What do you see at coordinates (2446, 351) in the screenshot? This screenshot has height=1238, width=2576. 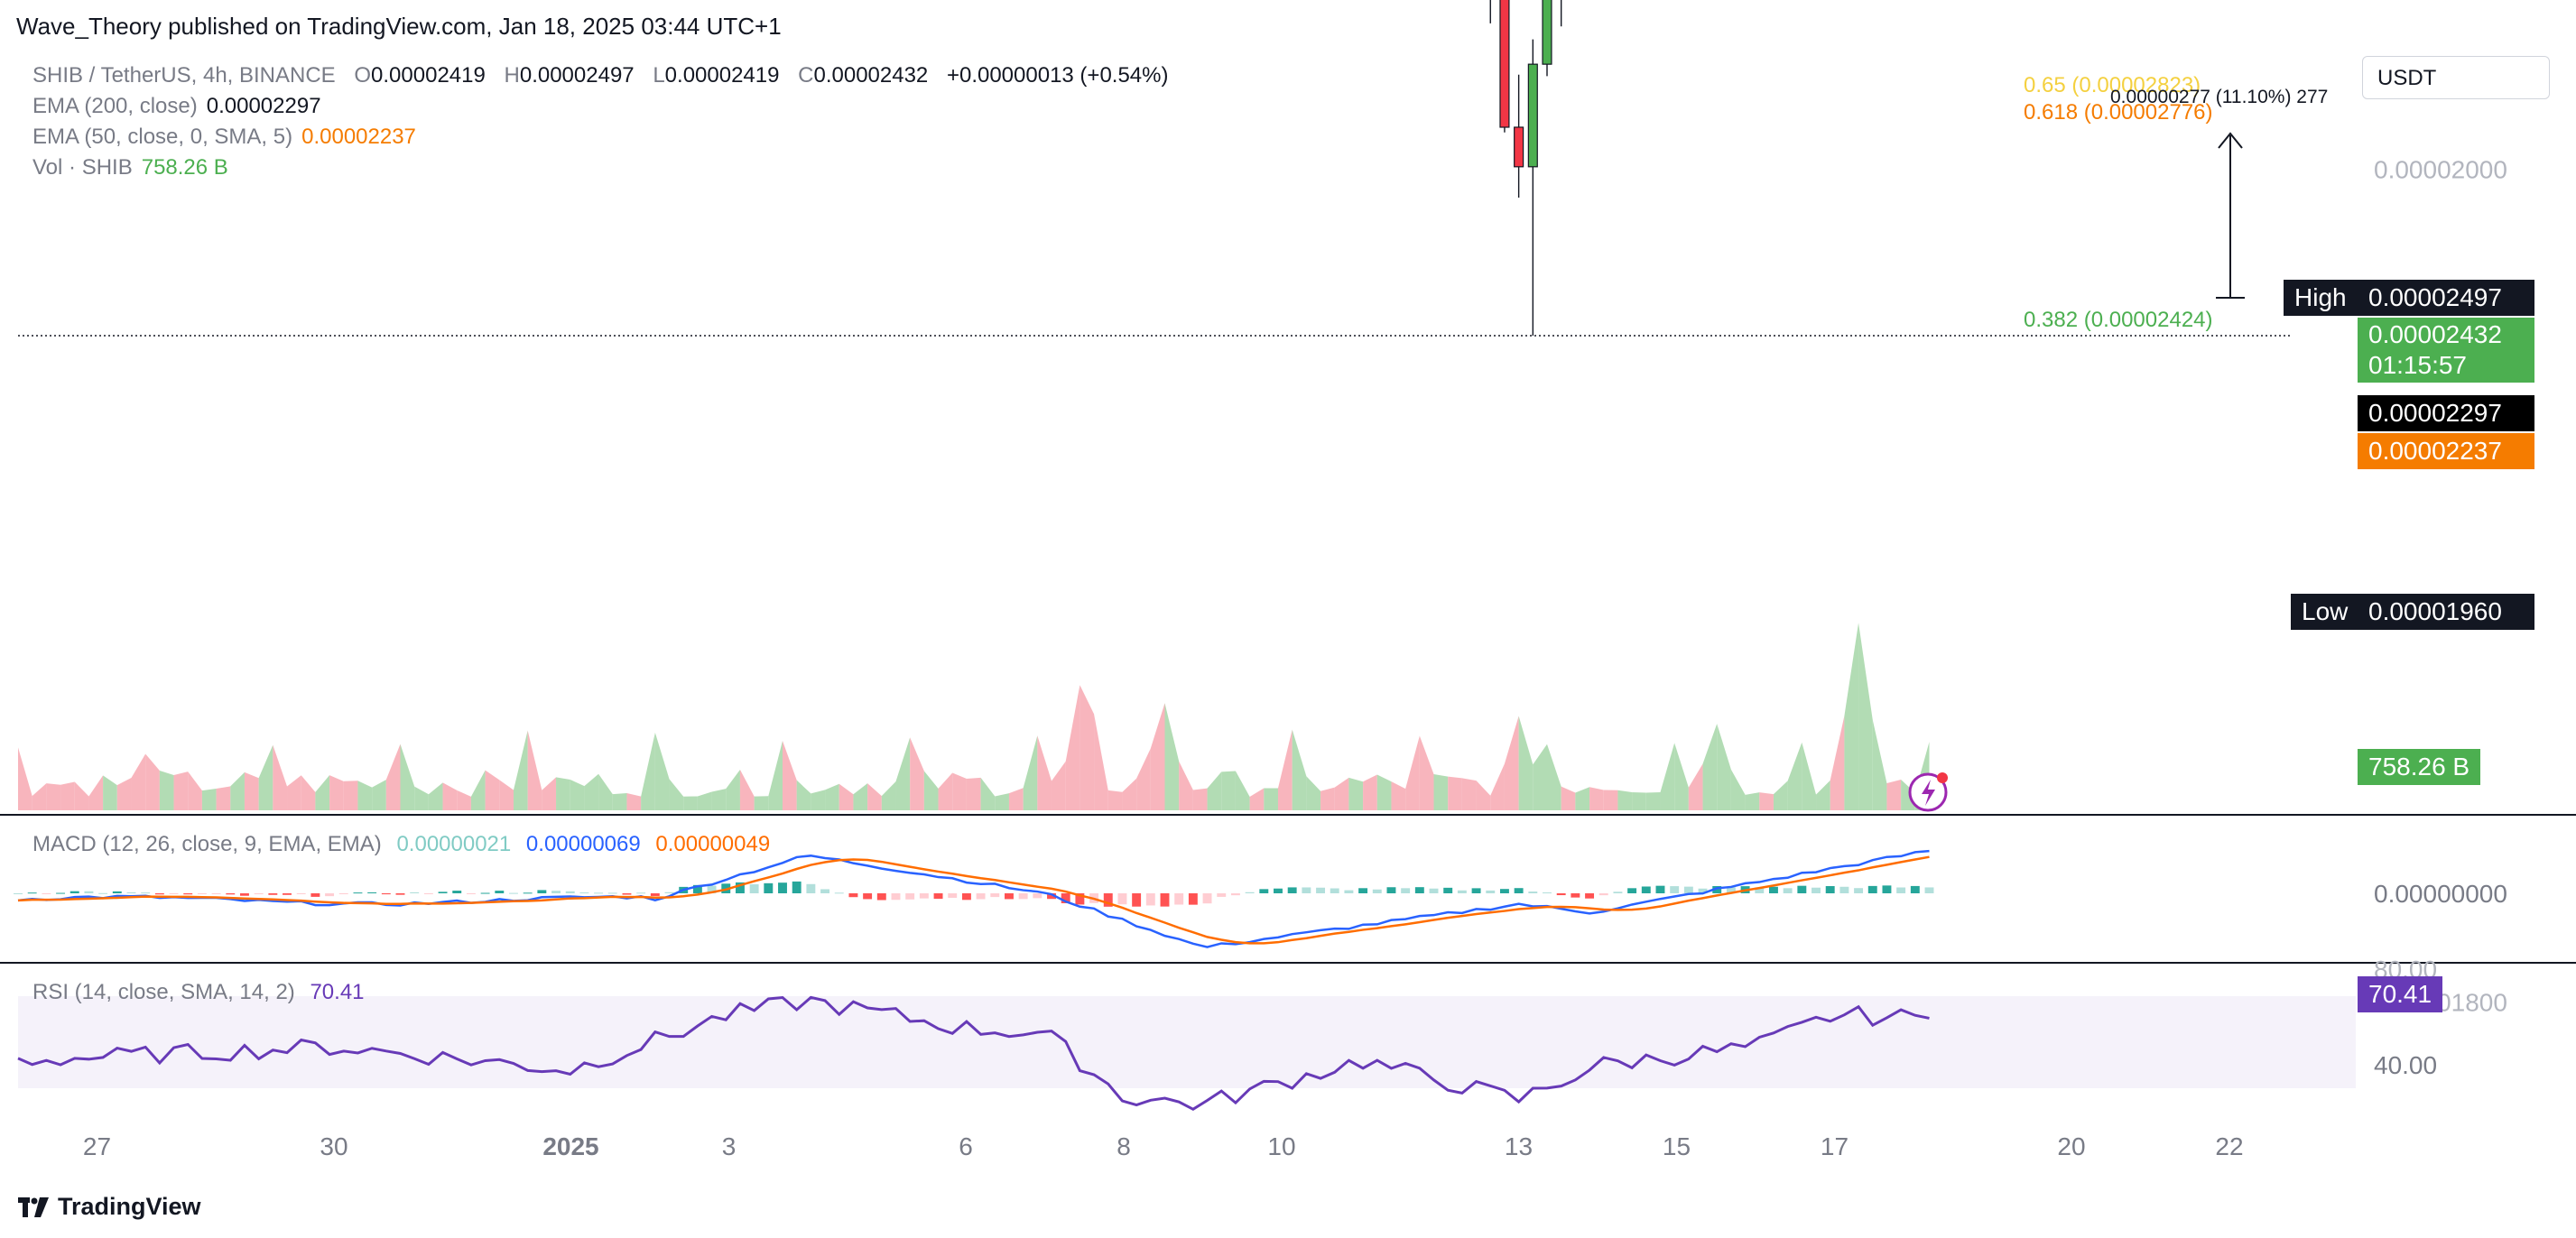 I see `last-price-tag: 0.00002432 01:15:57` at bounding box center [2446, 351].